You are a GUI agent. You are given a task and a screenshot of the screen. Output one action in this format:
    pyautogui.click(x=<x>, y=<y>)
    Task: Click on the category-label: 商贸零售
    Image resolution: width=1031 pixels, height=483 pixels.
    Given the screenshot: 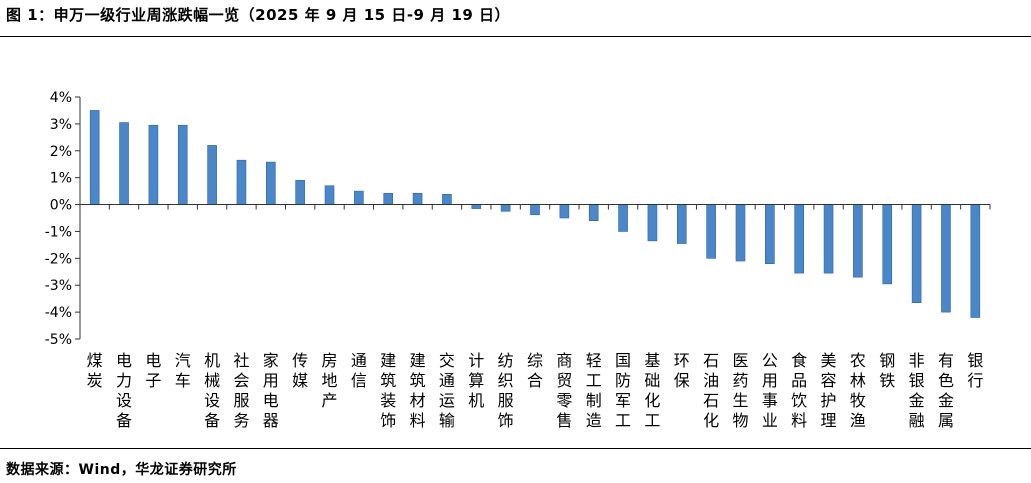 What is the action you would take?
    pyautogui.click(x=564, y=390)
    